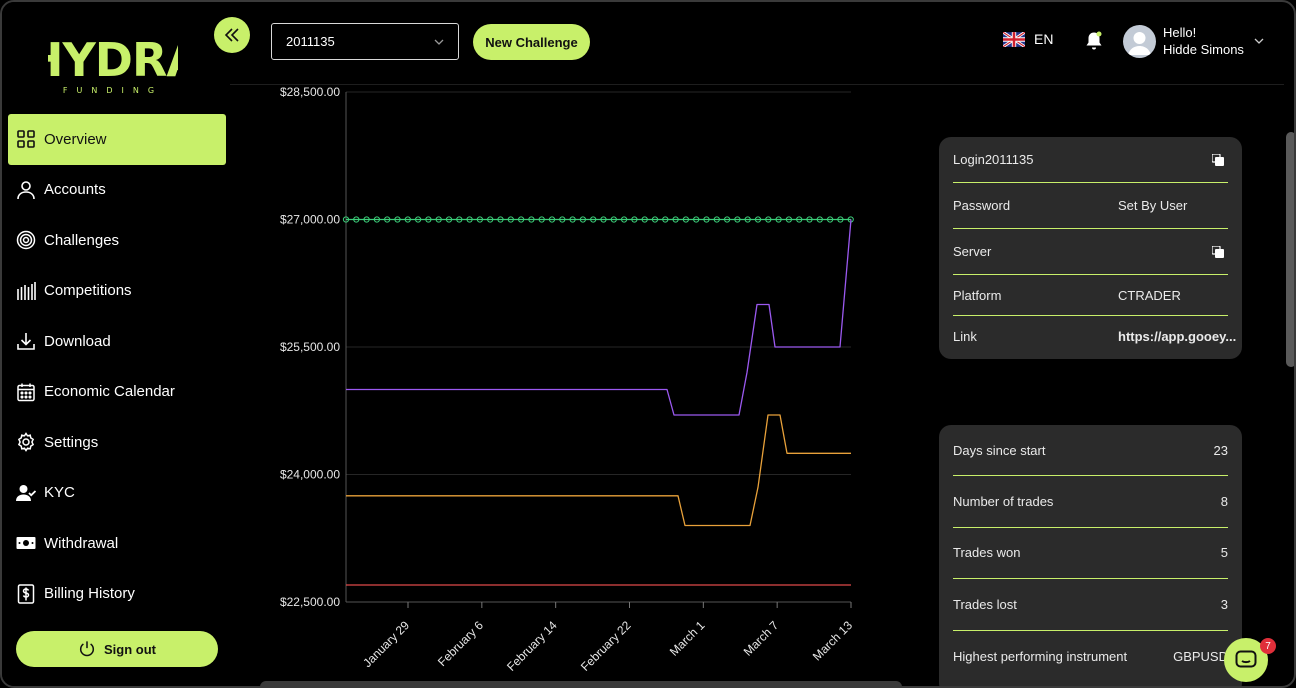 Image resolution: width=1296 pixels, height=688 pixels. Describe the element at coordinates (965, 336) in the screenshot. I see `row-label: Link` at that location.